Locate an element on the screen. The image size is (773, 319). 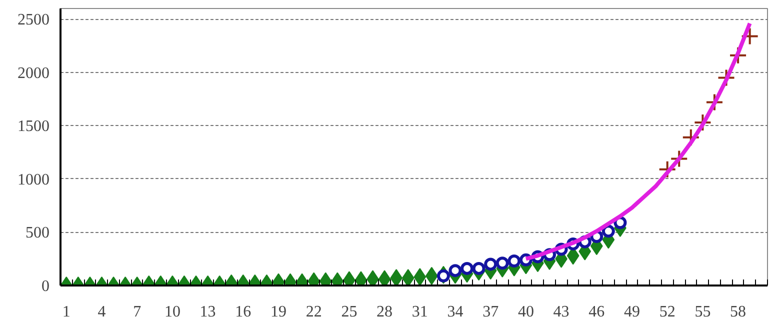
y-tick-label: 2500 is located at coordinates (34, 20).